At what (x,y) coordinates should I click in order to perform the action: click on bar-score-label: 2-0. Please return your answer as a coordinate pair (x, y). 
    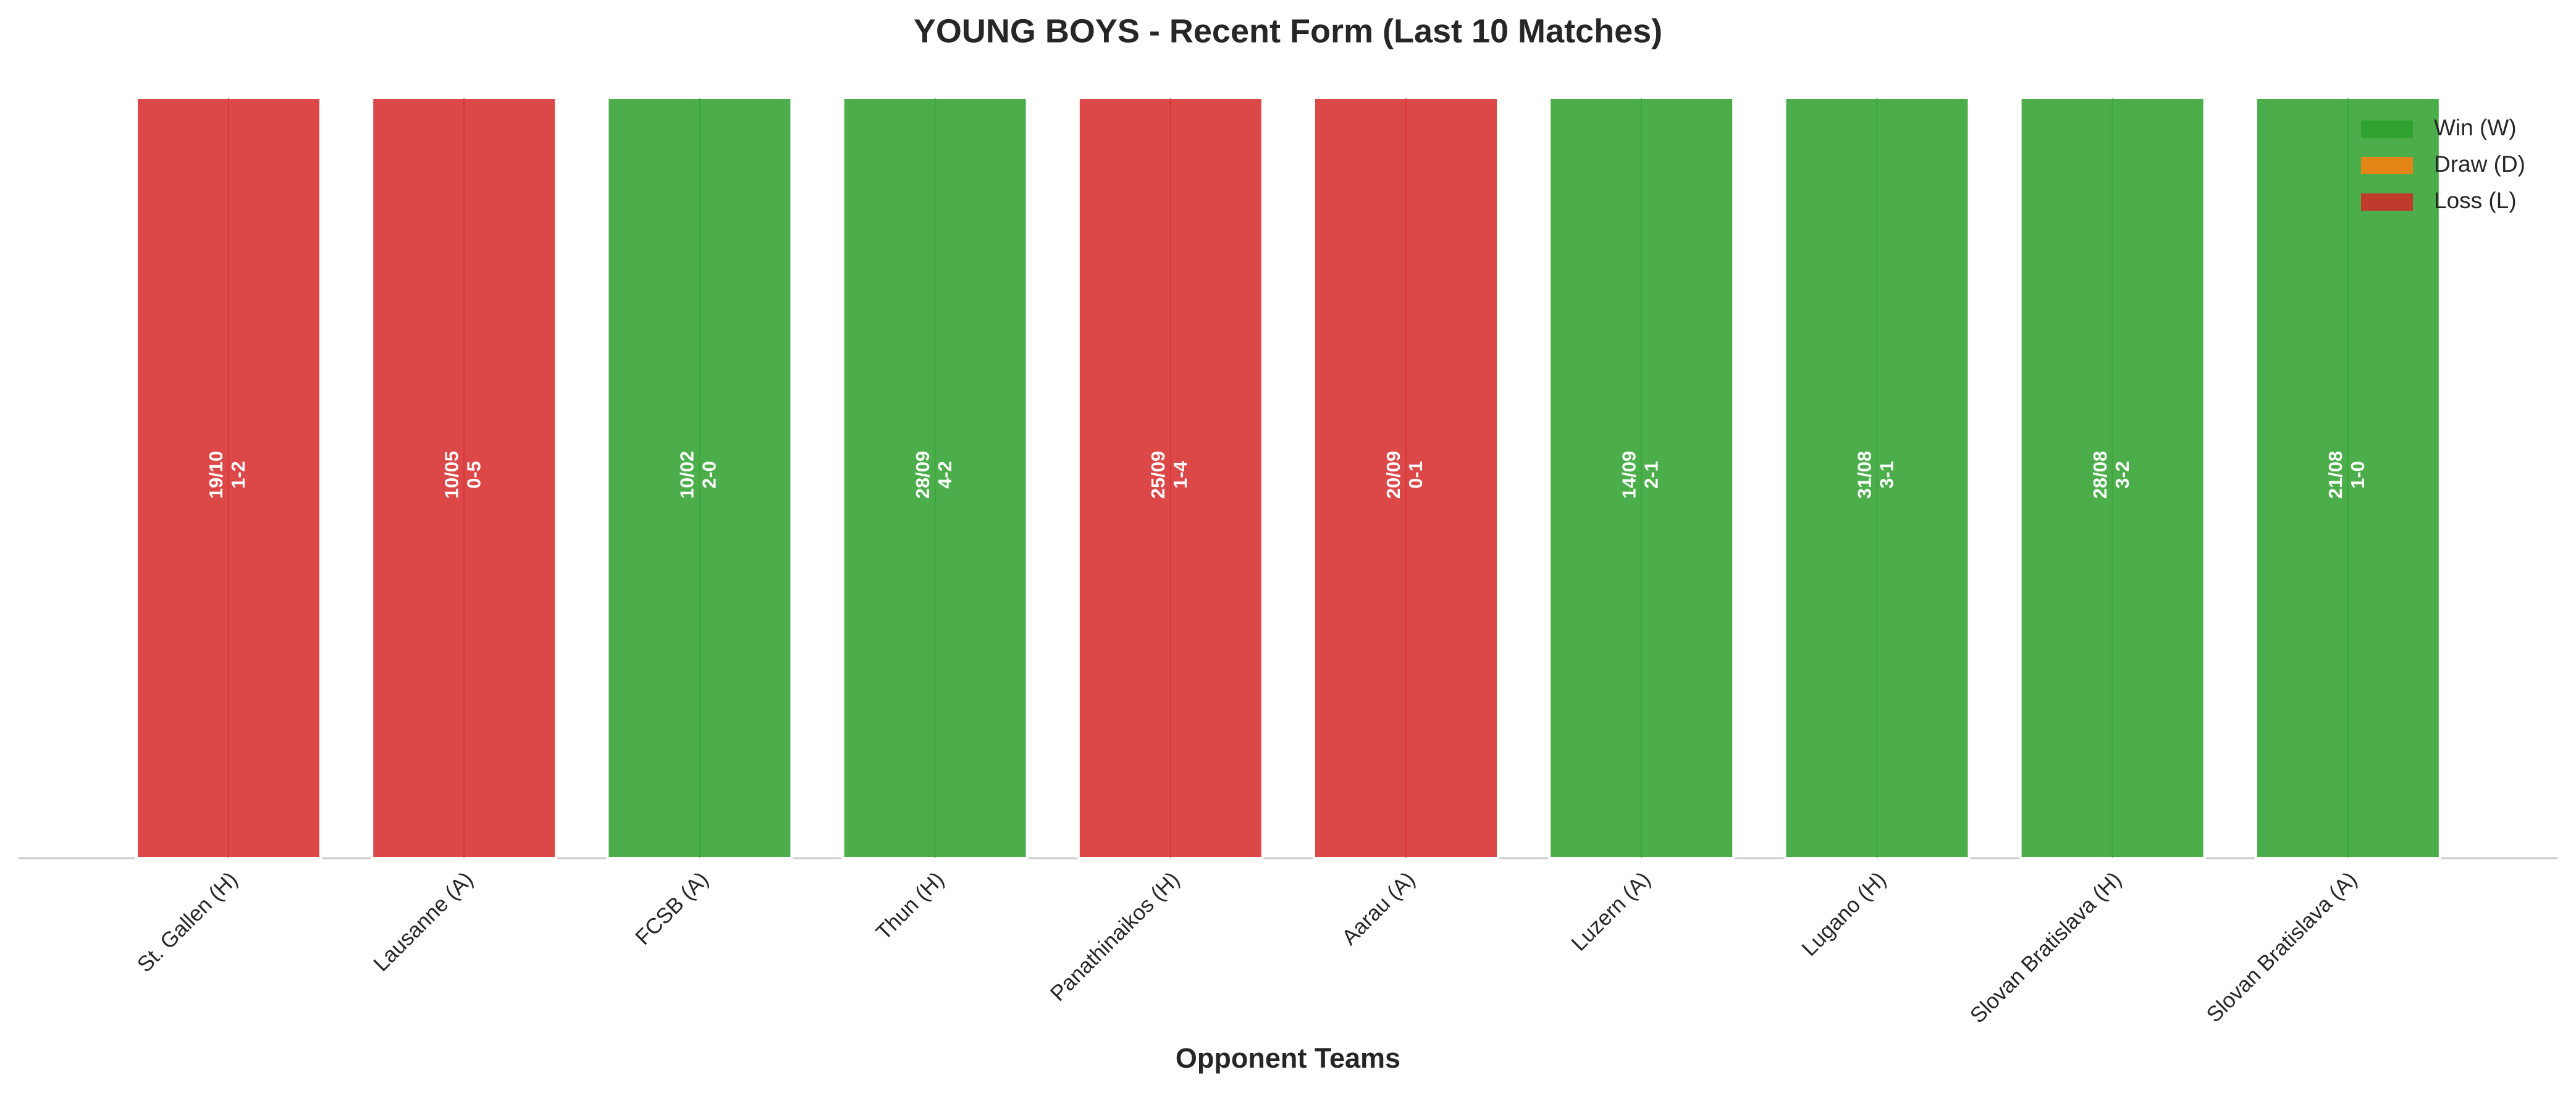
    Looking at the image, I should click on (709, 475).